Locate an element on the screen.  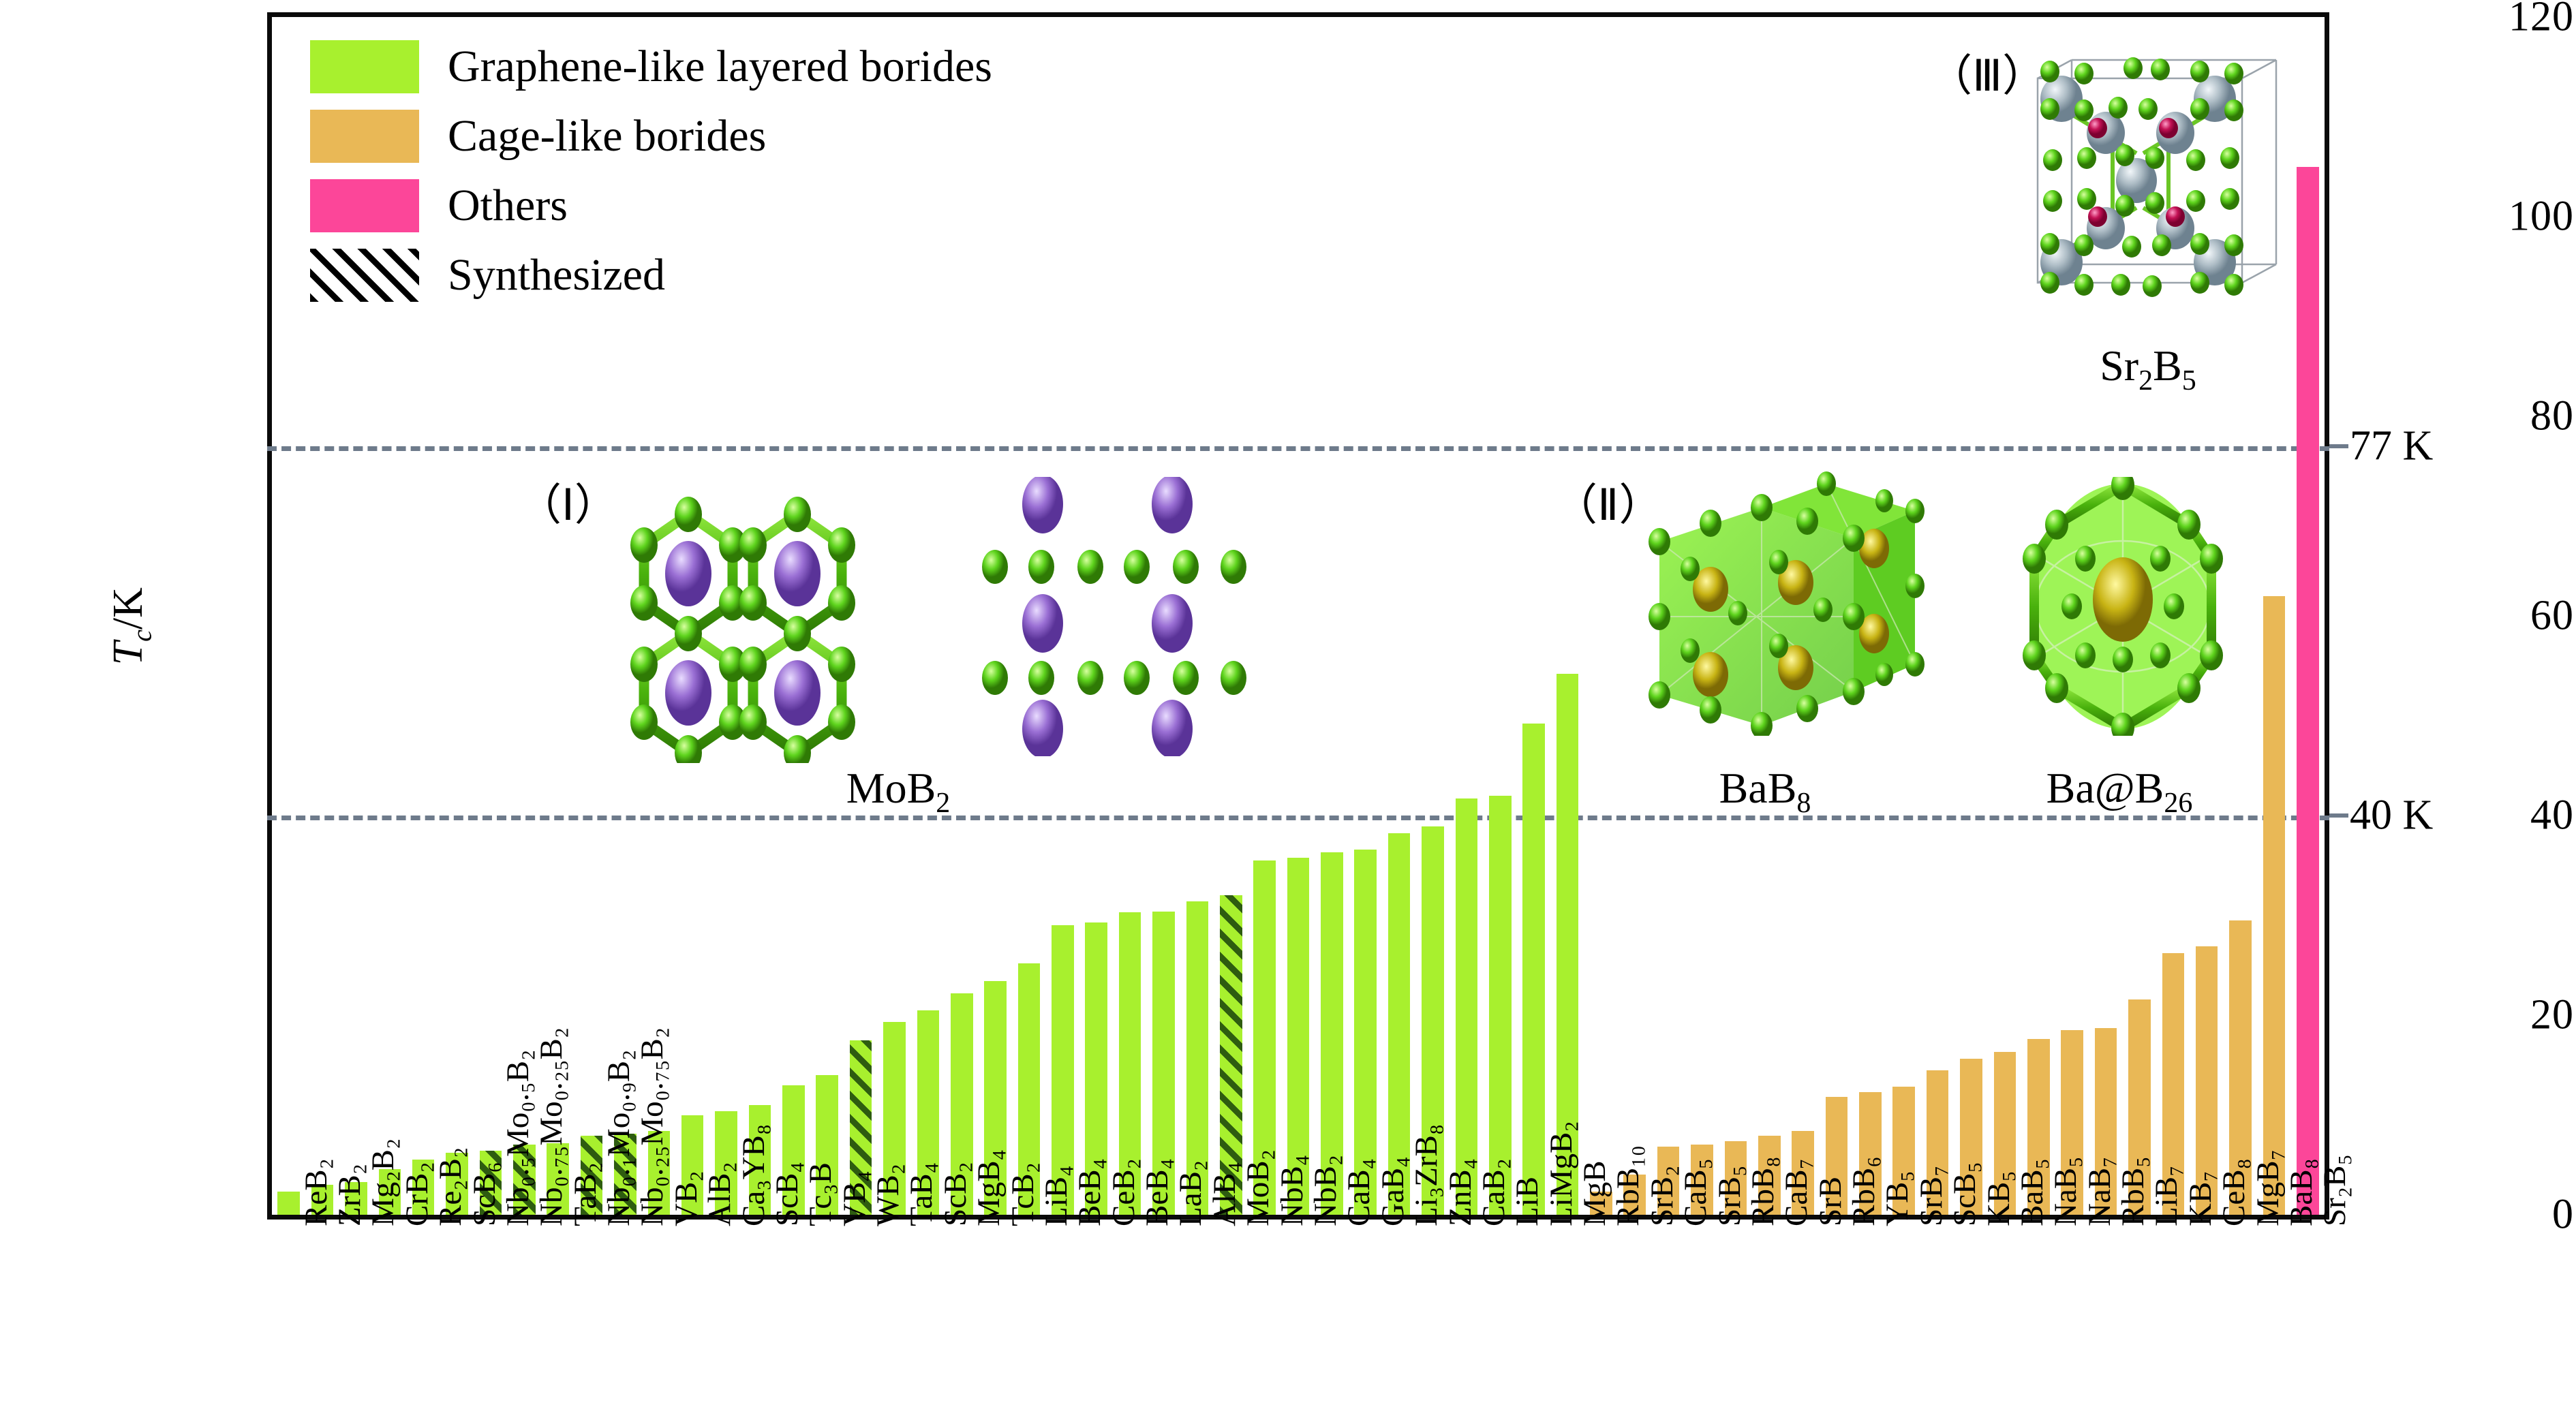
x-tick-label: SrB₅ is located at coordinates (1729, 1195).